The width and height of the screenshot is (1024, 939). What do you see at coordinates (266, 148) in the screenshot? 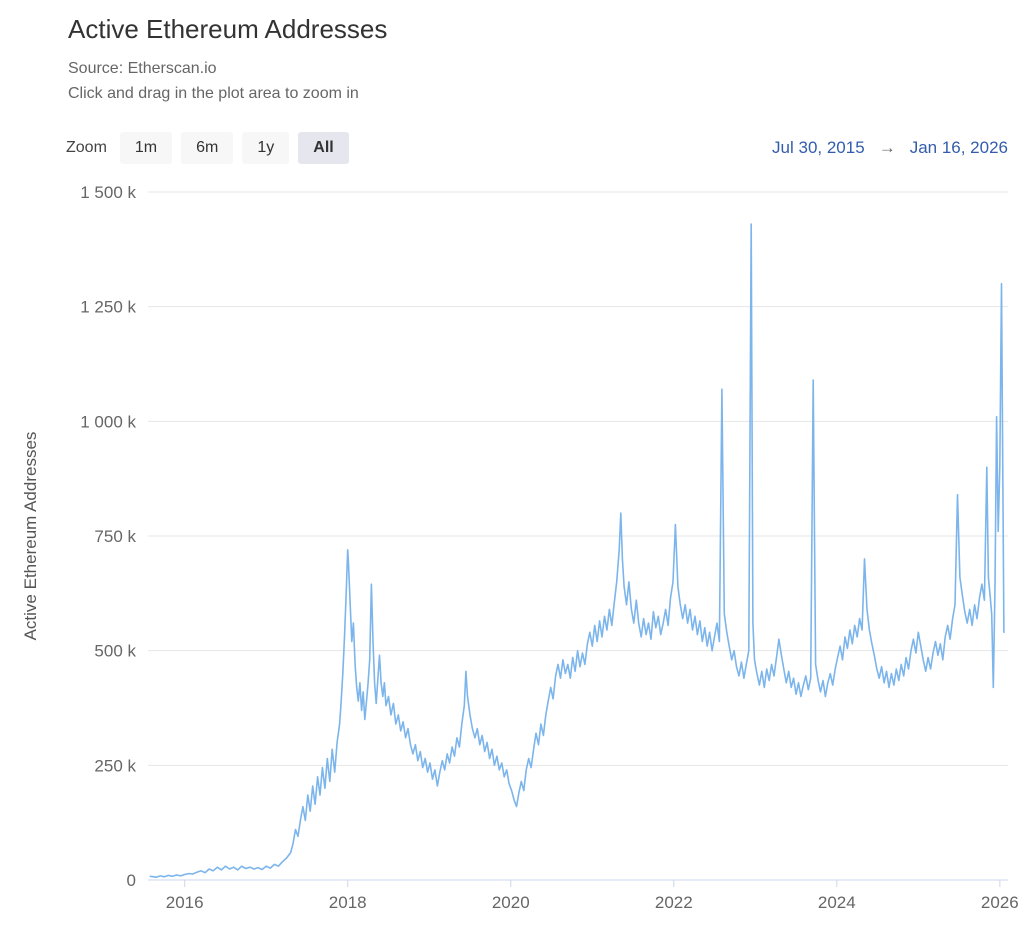
I see `zoom-button-1y: 1y` at bounding box center [266, 148].